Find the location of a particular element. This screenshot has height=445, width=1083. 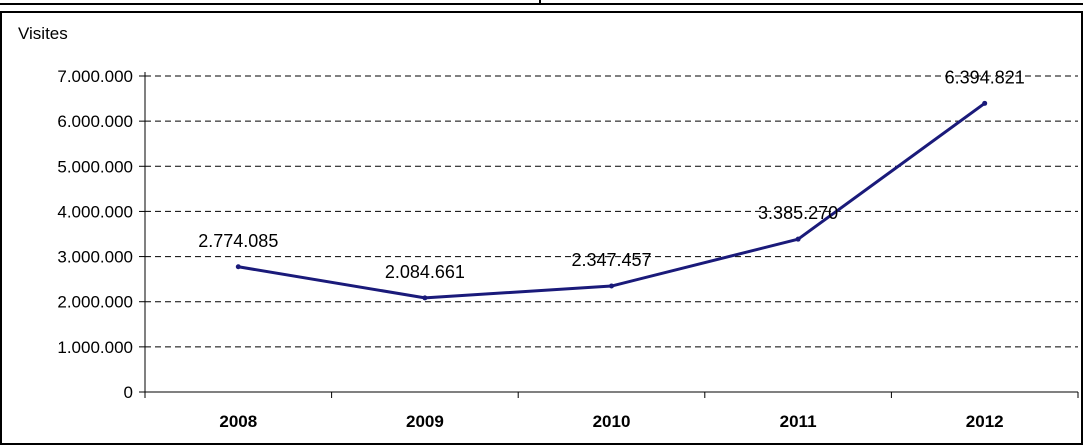

y-tick-label: 5.000.000 is located at coordinates (95, 166).